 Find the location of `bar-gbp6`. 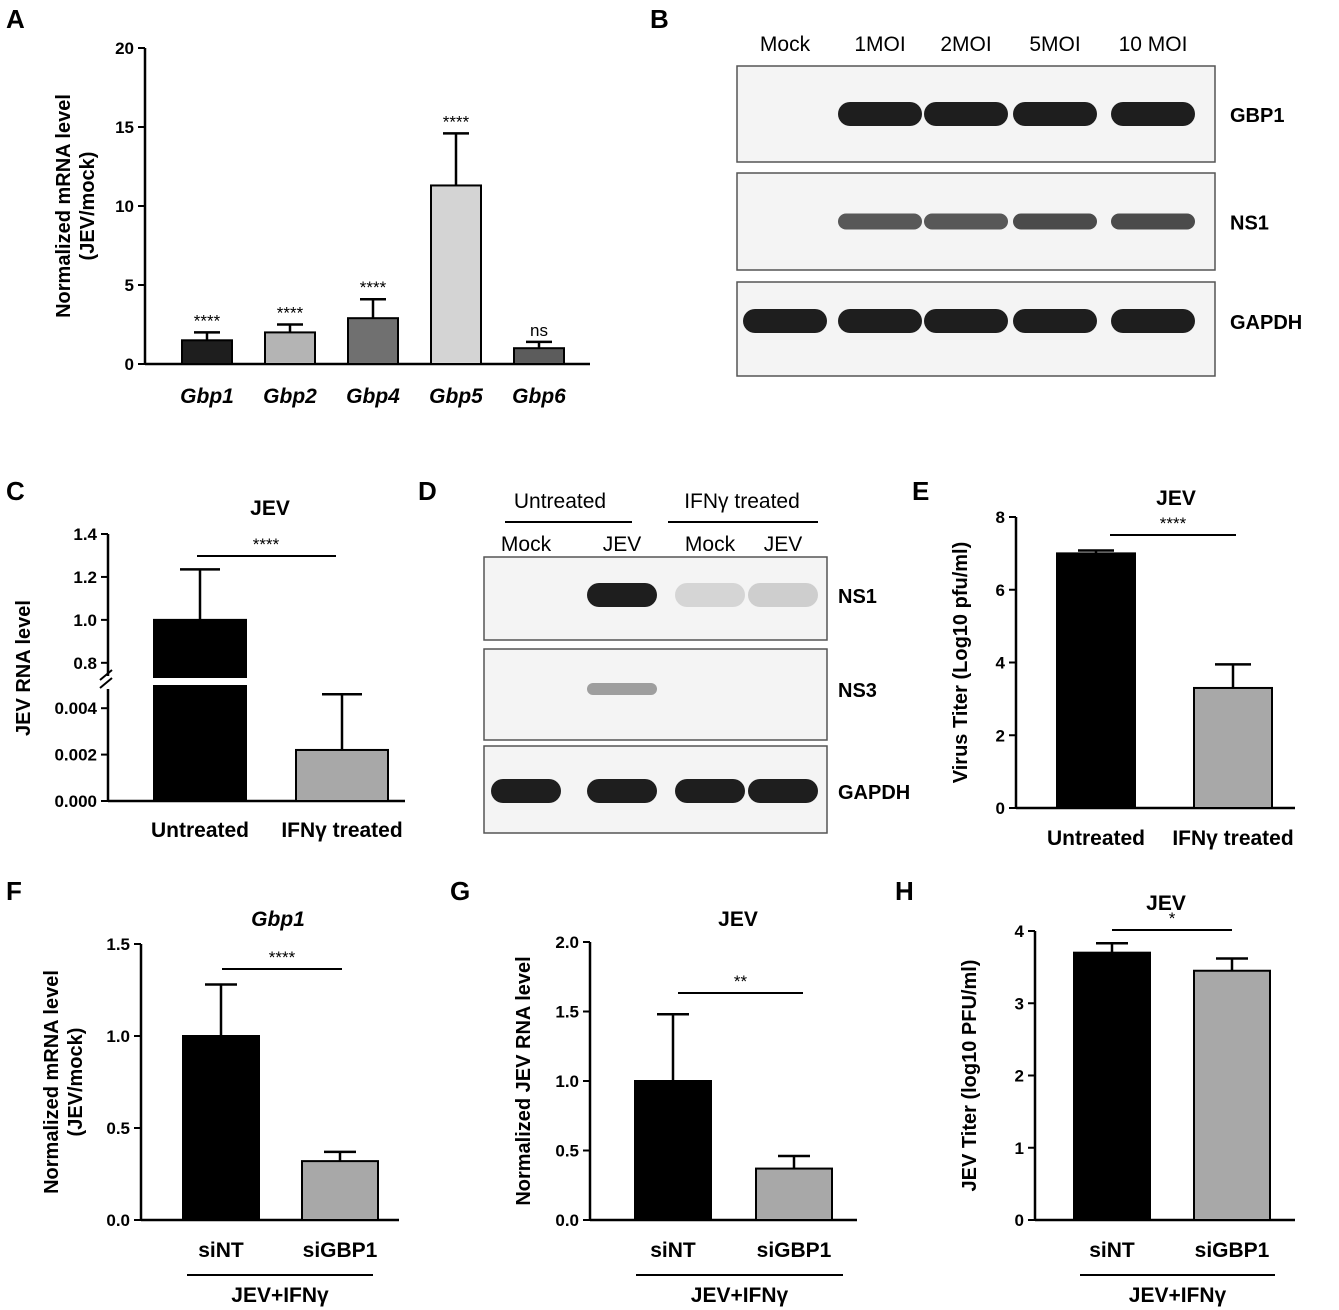

bar-gbp6 is located at coordinates (539, 356).